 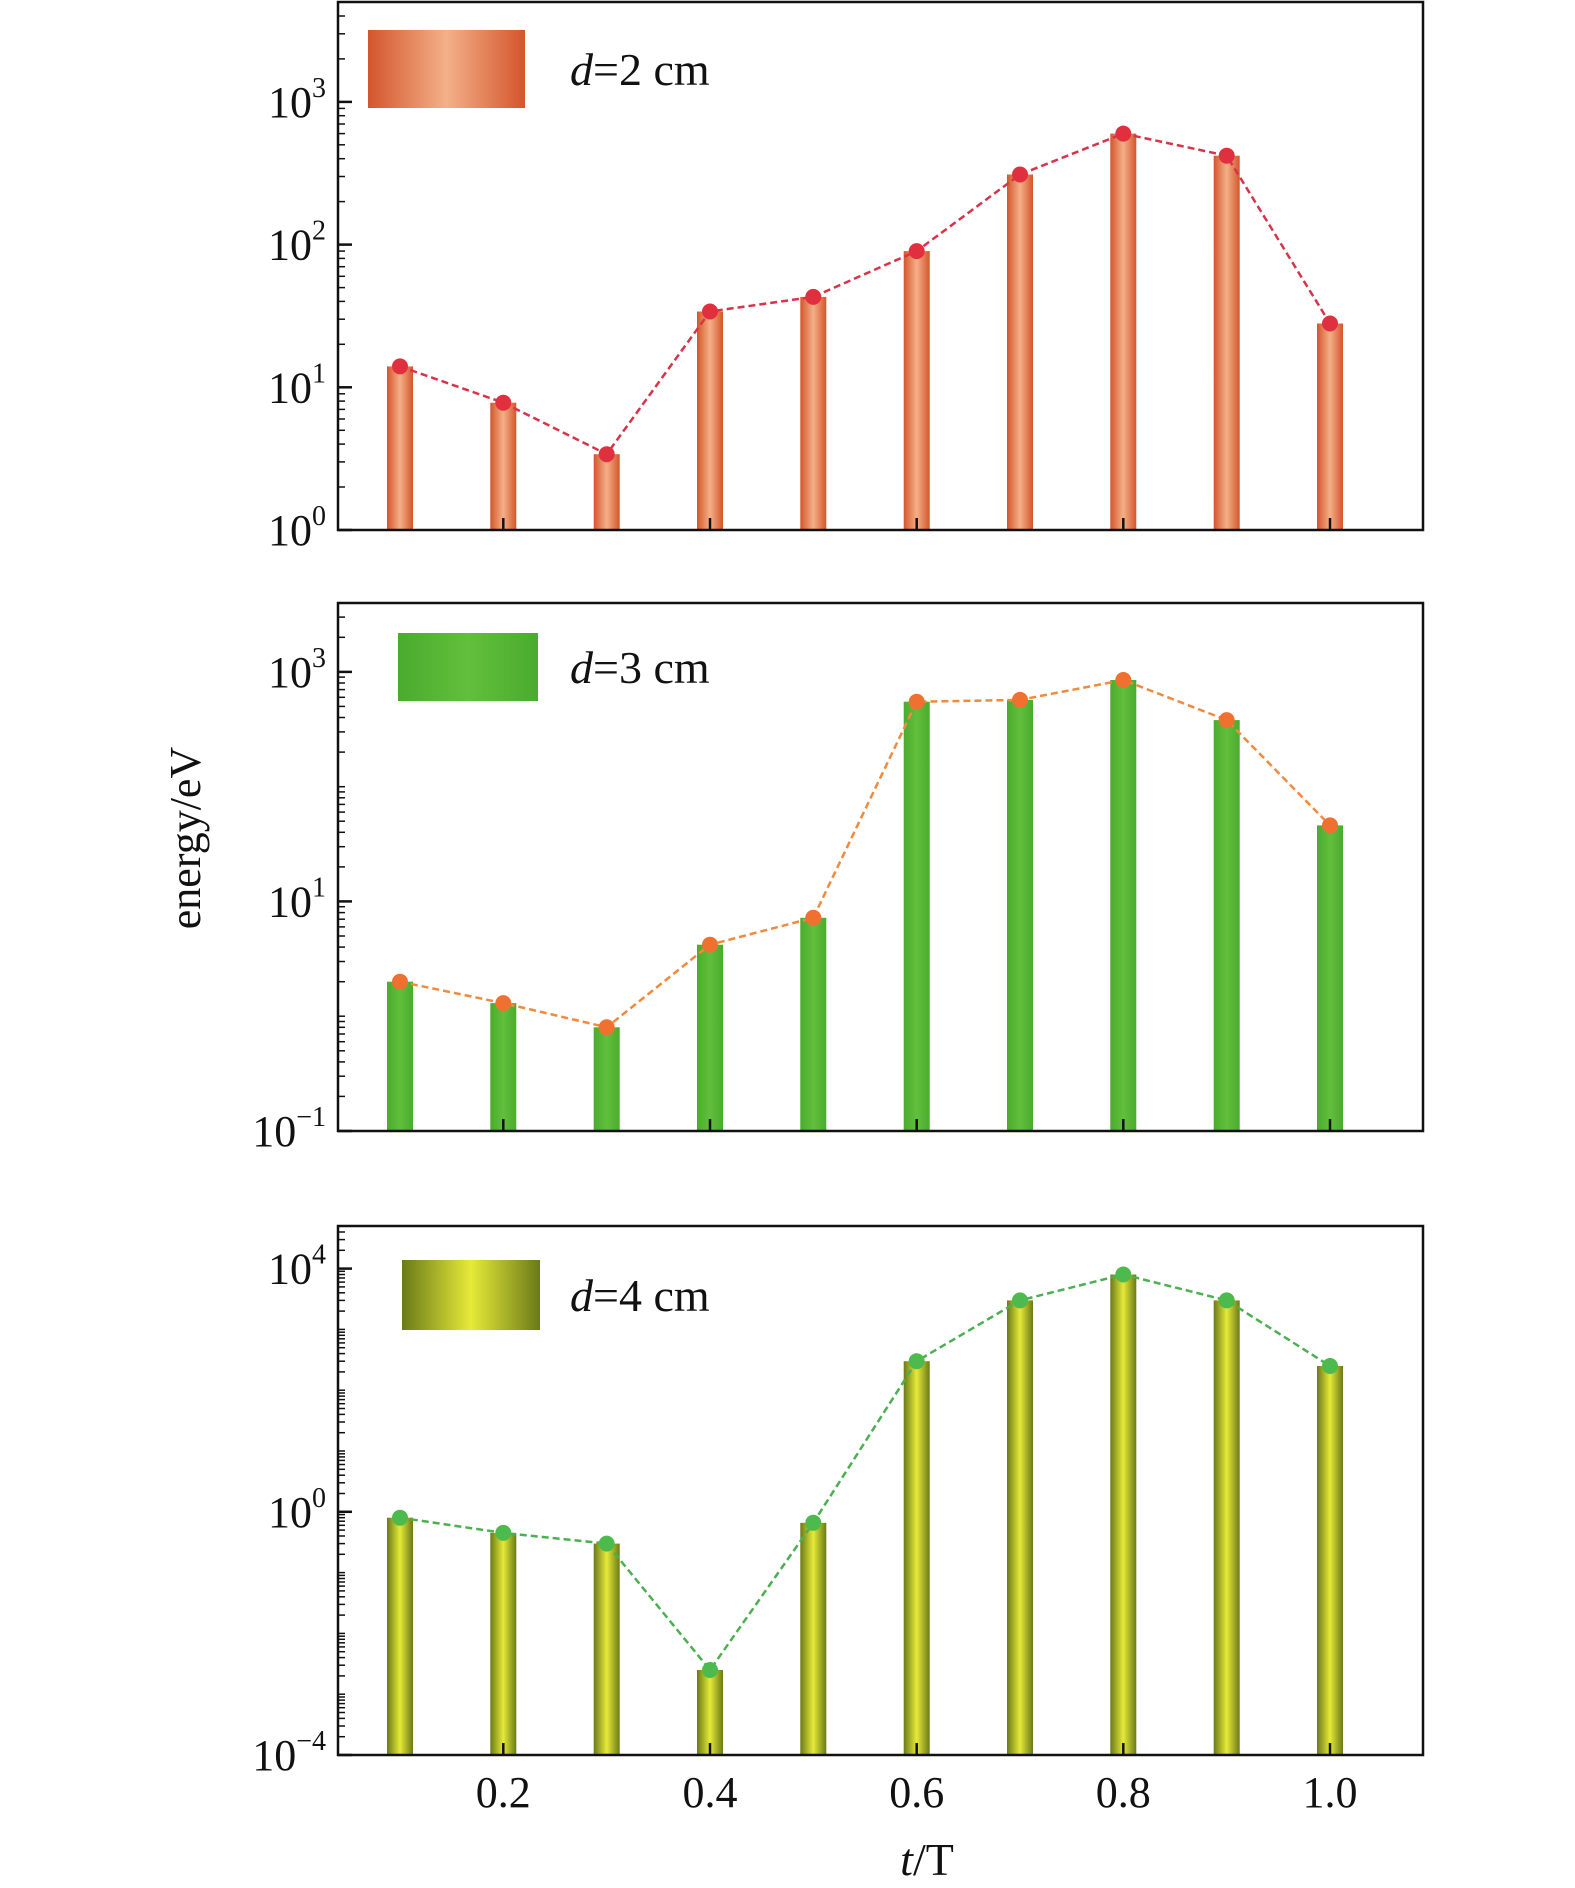 I want to click on legend-label: d=3 cm, so click(x=640, y=667).